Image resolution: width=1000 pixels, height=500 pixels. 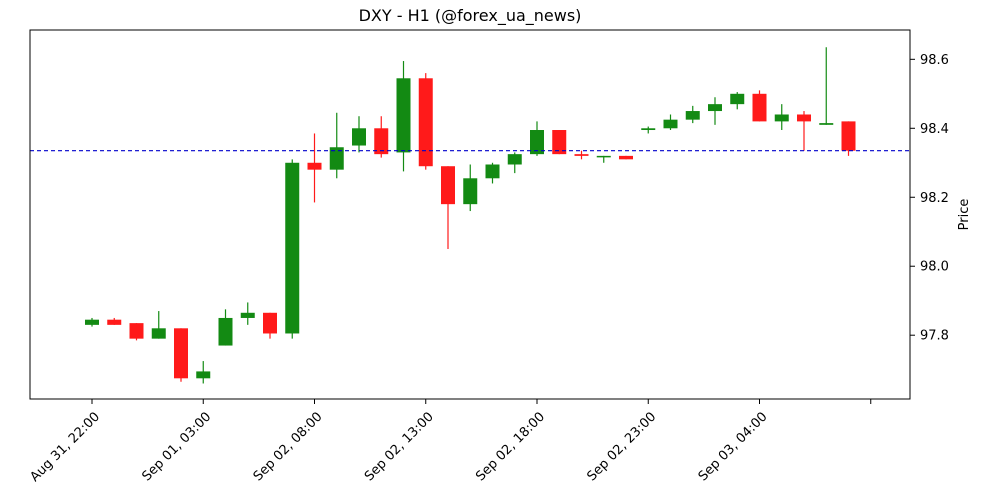 What do you see at coordinates (66, 447) in the screenshot?
I see `x-tick-label: Aug 31, 22:00` at bounding box center [66, 447].